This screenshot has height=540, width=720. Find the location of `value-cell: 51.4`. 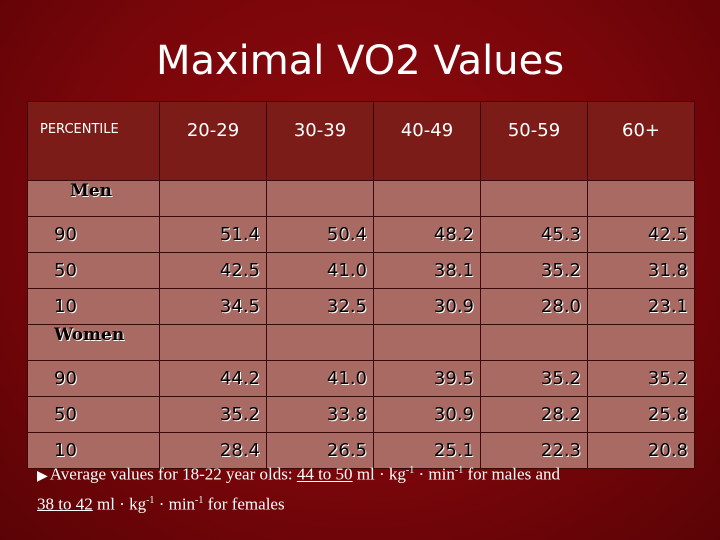

value-cell: 51.4 is located at coordinates (213, 234).